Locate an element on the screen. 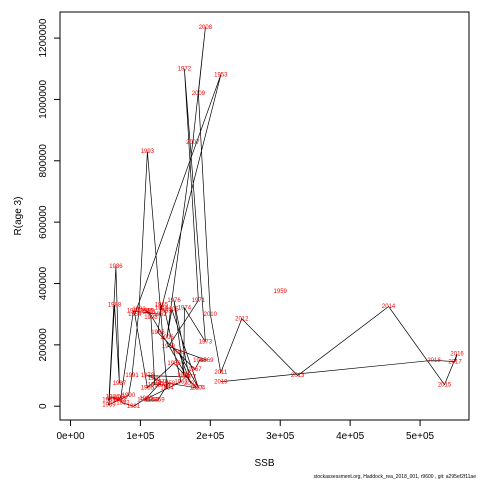  y-axis: 0 200000 400000 600000 800000 1000000 1200000 is located at coordinates (49, 213).